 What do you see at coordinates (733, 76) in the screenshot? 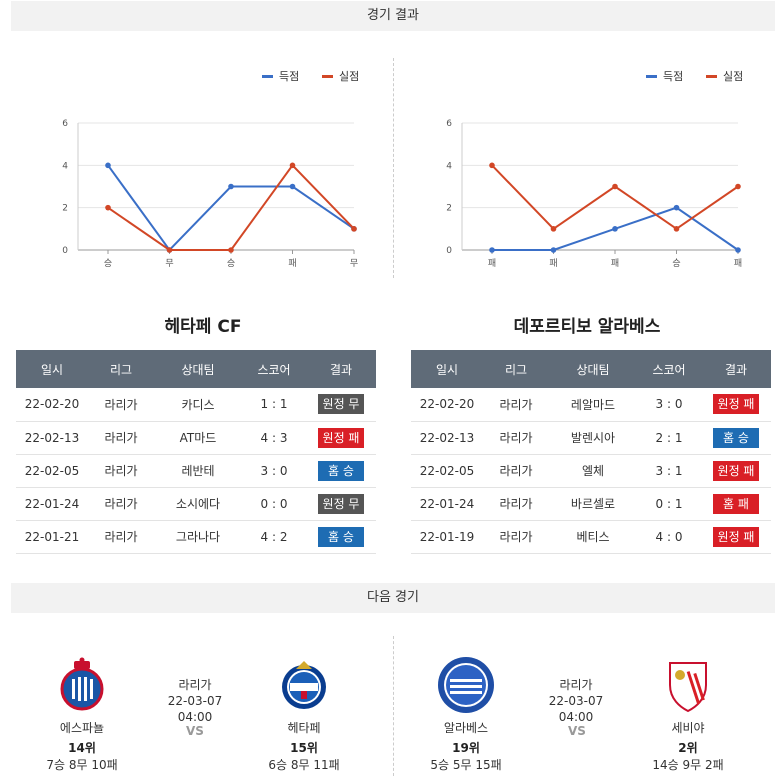
I see `legend-label: 실점` at bounding box center [733, 76].